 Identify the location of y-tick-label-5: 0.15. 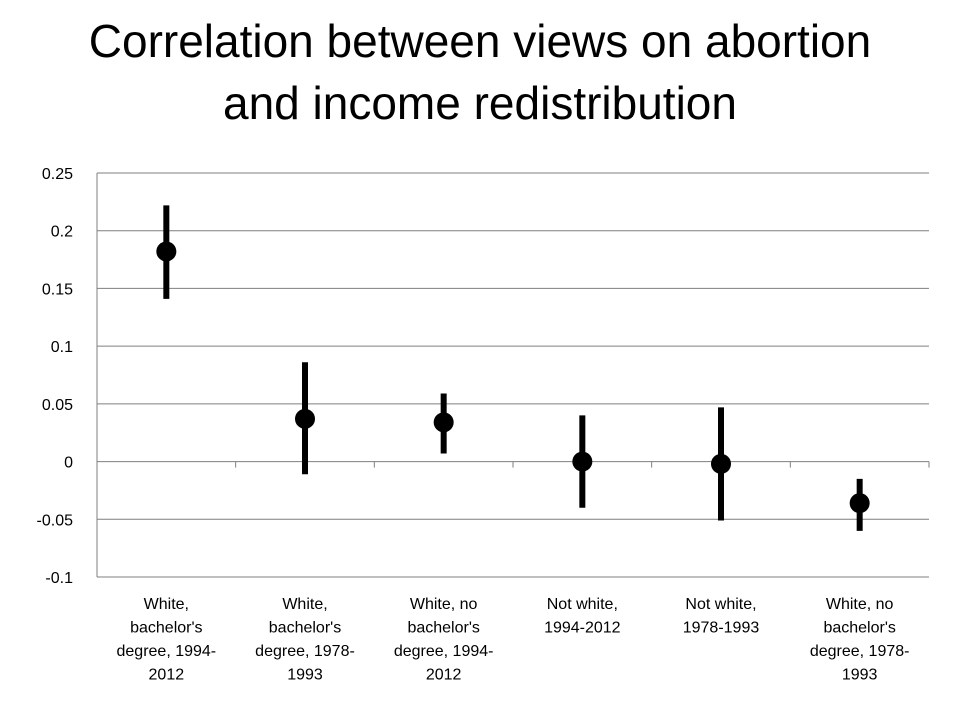
(57, 289).